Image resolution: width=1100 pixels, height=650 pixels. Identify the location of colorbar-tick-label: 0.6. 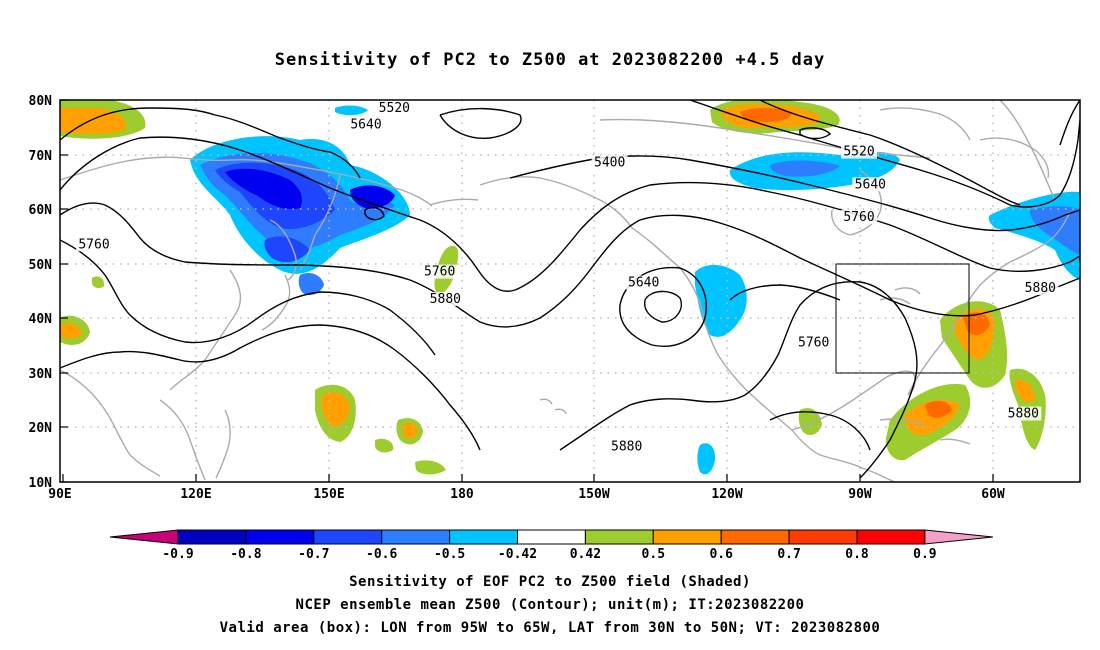
(721, 554).